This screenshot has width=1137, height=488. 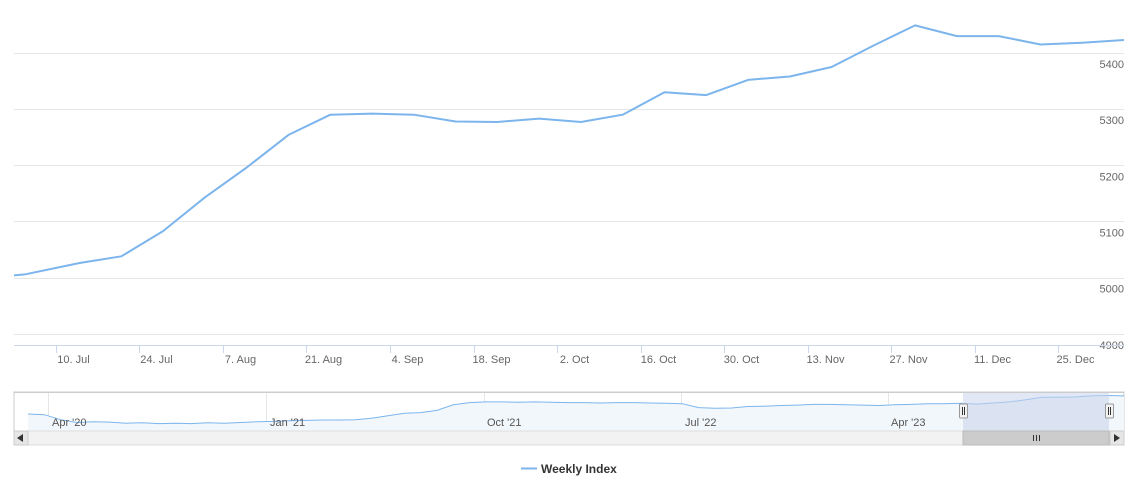 I want to click on navigator-axis-label: Jan '21, so click(x=287, y=423).